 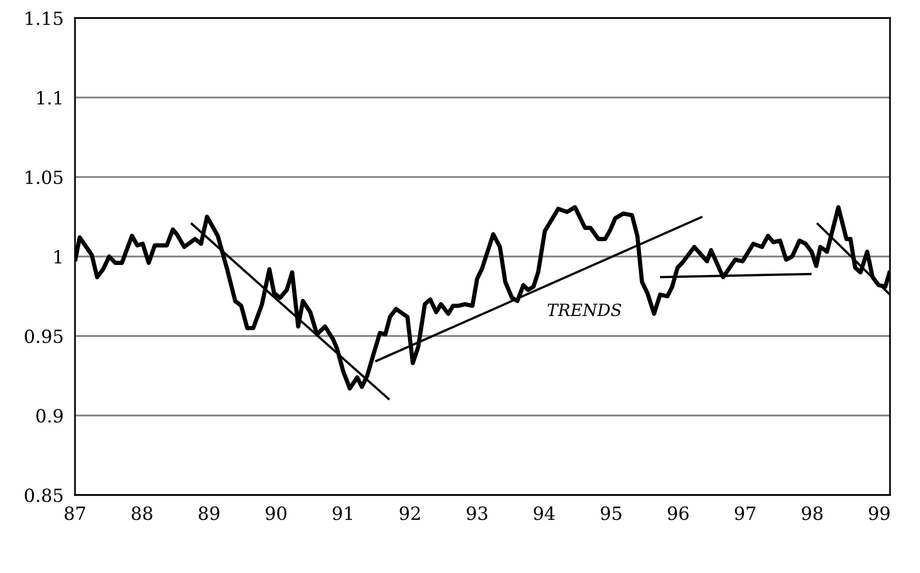 What do you see at coordinates (44, 177) in the screenshot?
I see `y-tick-label: 1.05` at bounding box center [44, 177].